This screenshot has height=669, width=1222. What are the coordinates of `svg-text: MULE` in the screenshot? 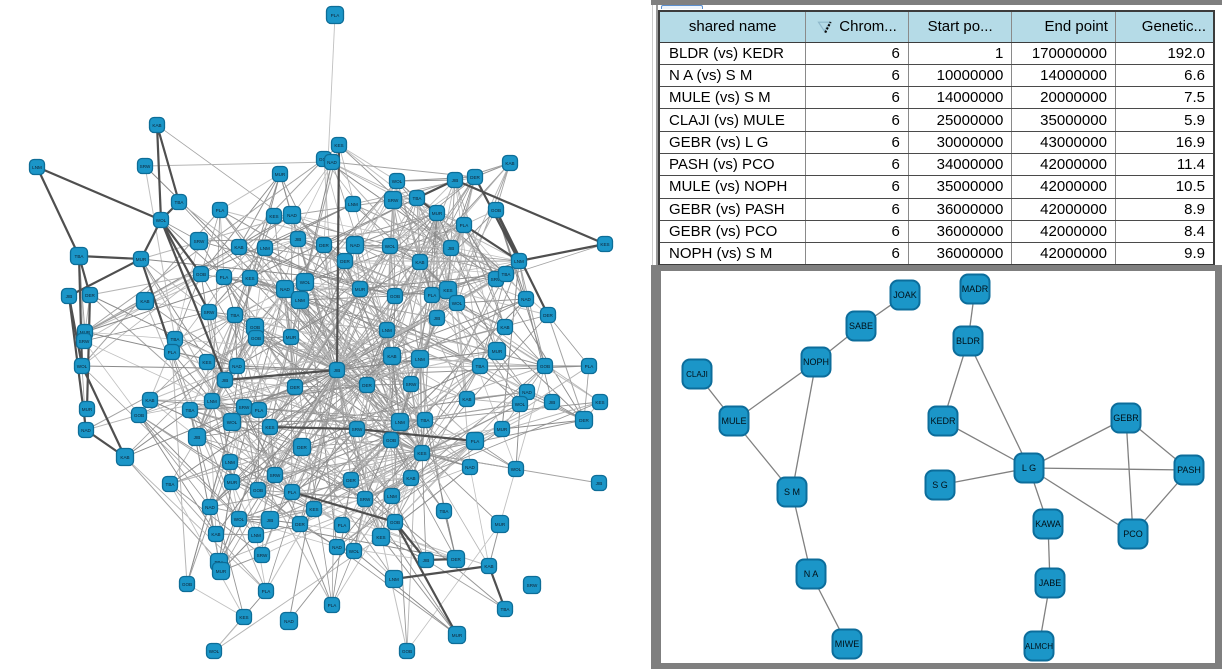 It's located at (733, 421).